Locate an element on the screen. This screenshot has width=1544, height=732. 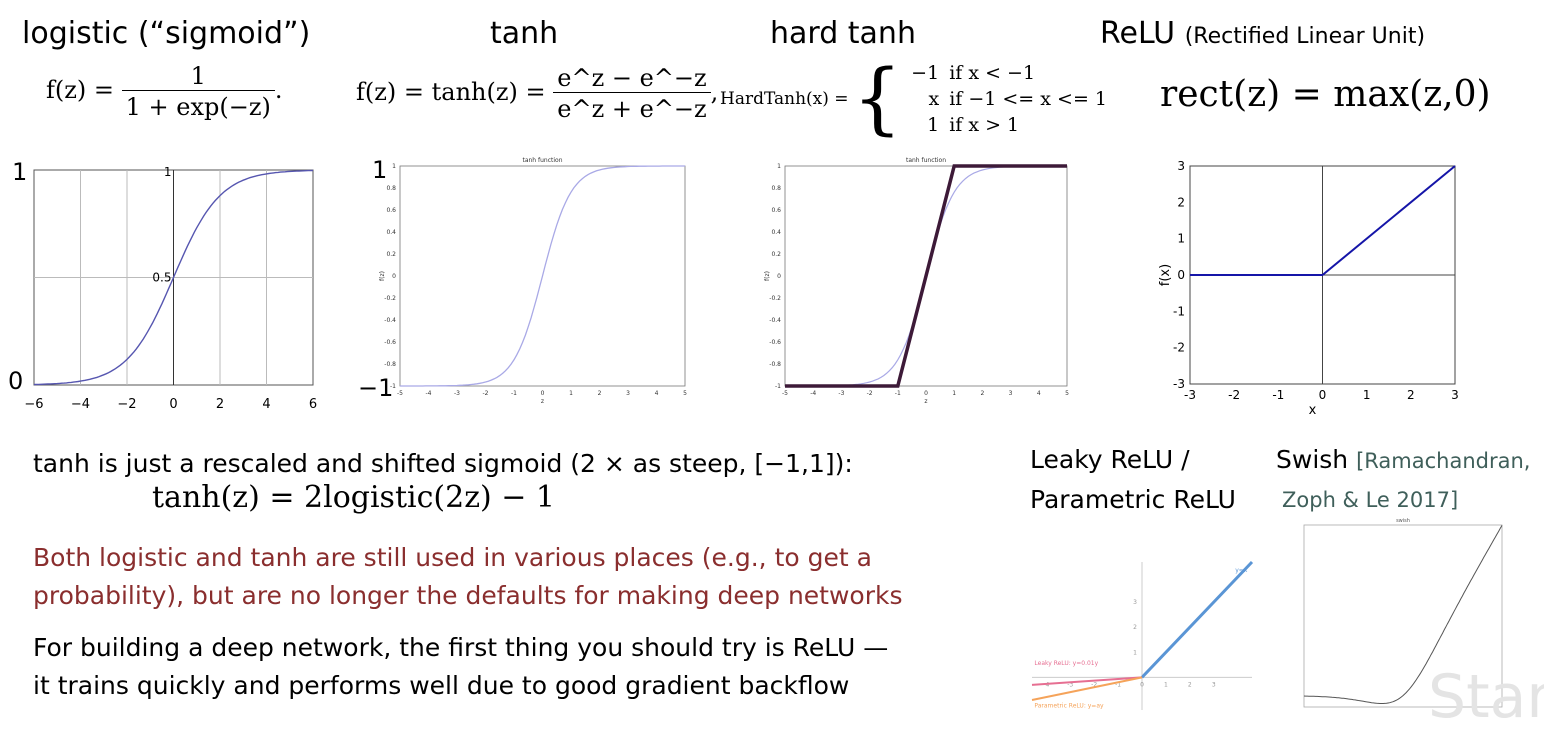
swish-citation-line1: [Ramachandran, is located at coordinates (1443, 461).